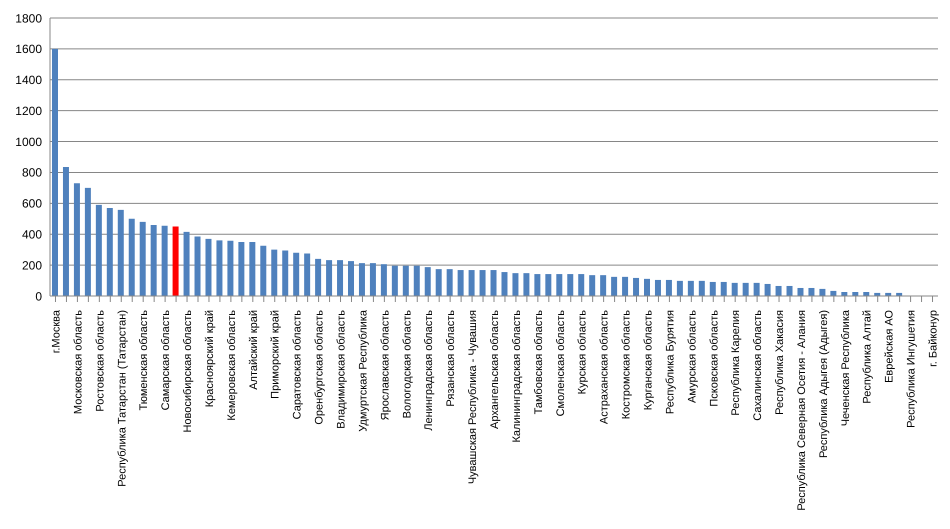  I want to click on x-tick-label: Кемеровская область, so click(232, 365).